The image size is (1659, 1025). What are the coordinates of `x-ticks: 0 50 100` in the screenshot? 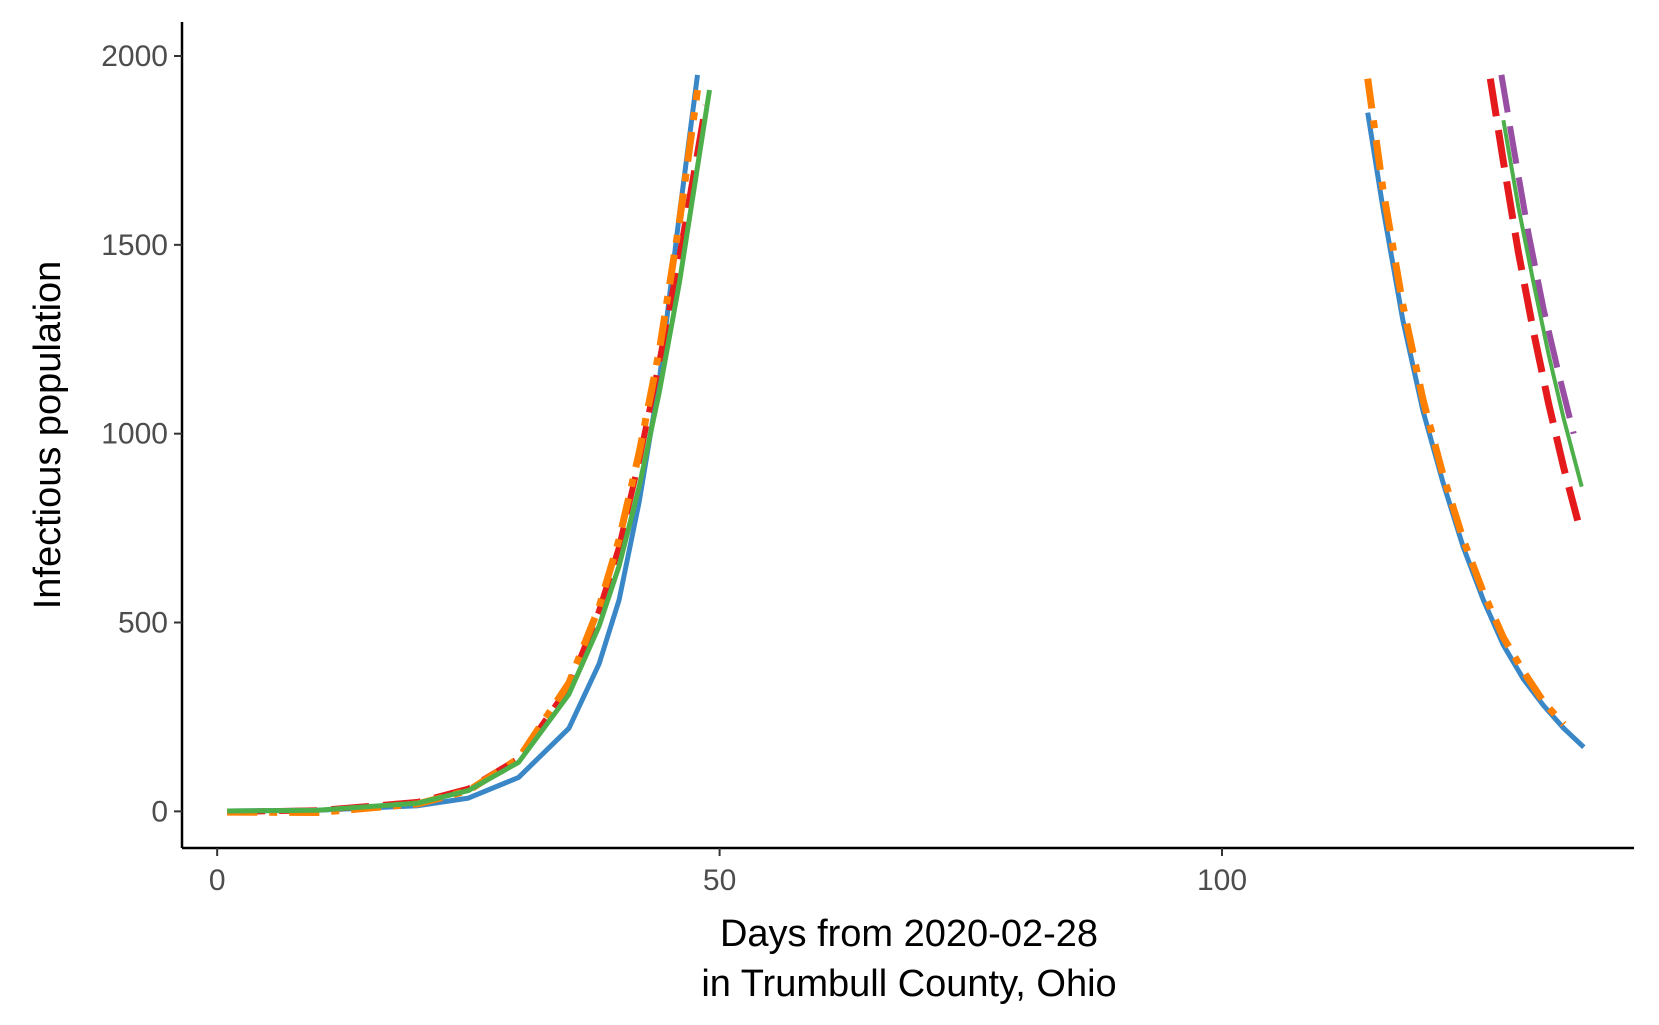 It's located at (728, 872).